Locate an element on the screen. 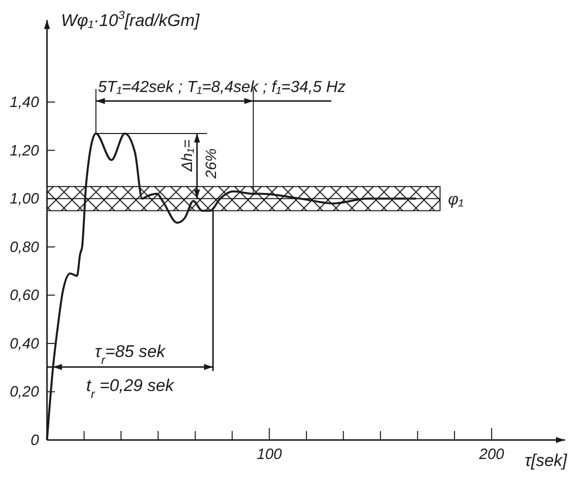 The width and height of the screenshot is (569, 479). y-axis-title: Wφ₁·10$^{3}$[rad/kGm] is located at coordinates (131, 19).